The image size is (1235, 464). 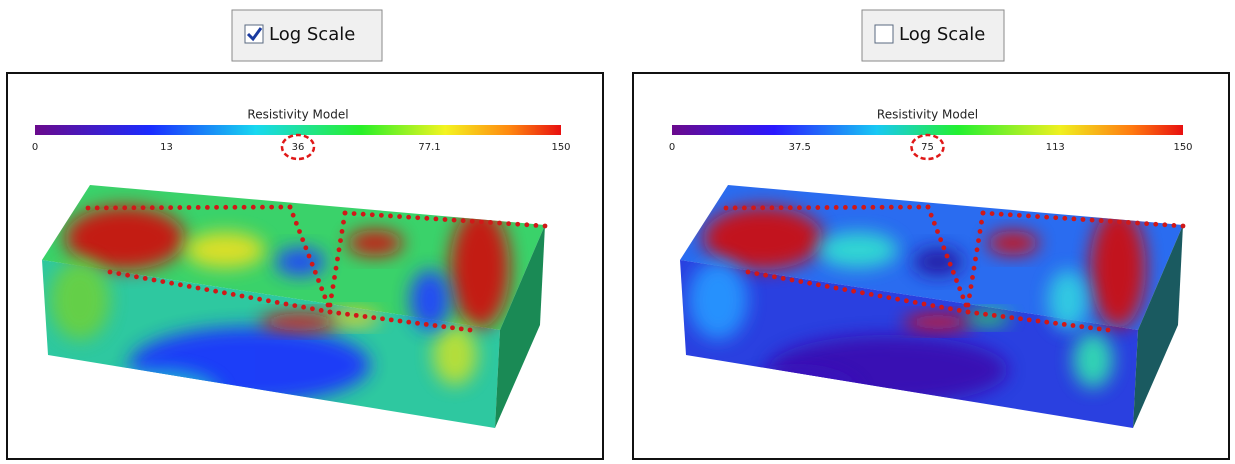 What do you see at coordinates (927, 147) in the screenshot?
I see `colorbar-tick-label: 75` at bounding box center [927, 147].